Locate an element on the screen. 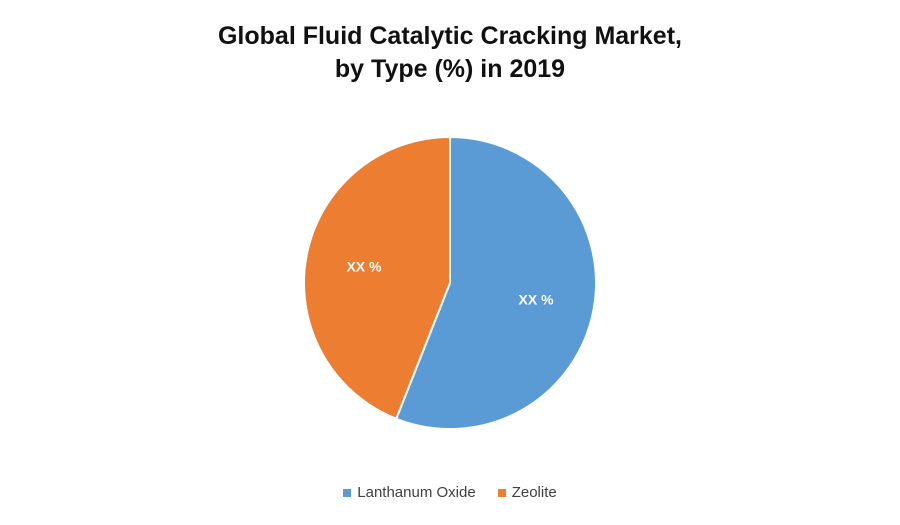 The height and width of the screenshot is (525, 900). legend-entry-zeolite: Zeolite is located at coordinates (527, 492).